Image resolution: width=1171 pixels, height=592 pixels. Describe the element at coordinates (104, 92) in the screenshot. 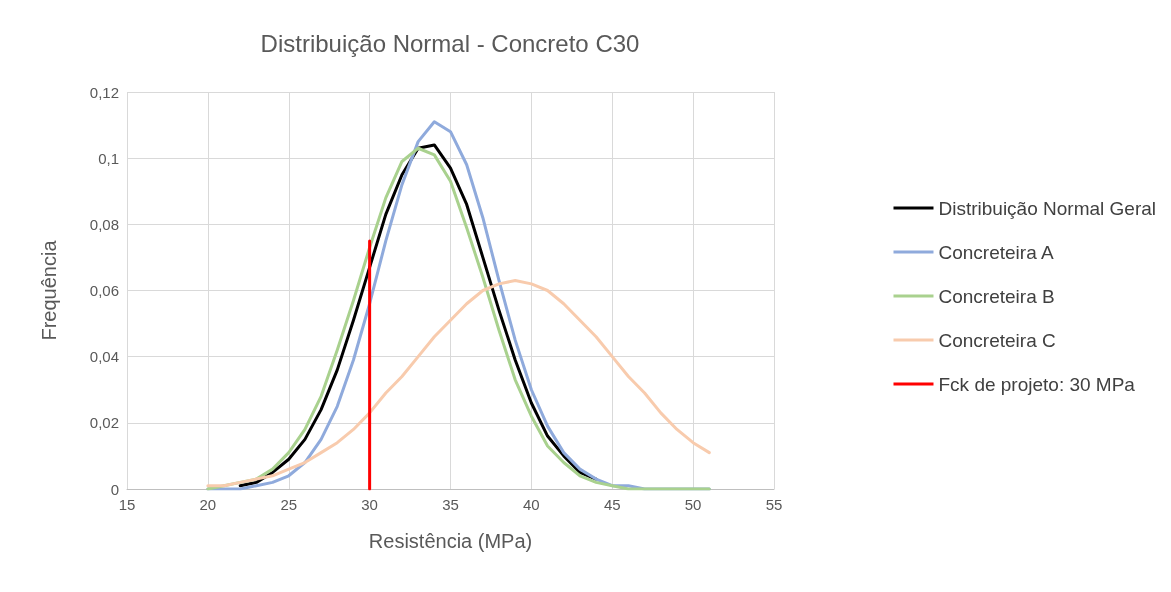

I see `y-tick-label: 0,12` at that location.